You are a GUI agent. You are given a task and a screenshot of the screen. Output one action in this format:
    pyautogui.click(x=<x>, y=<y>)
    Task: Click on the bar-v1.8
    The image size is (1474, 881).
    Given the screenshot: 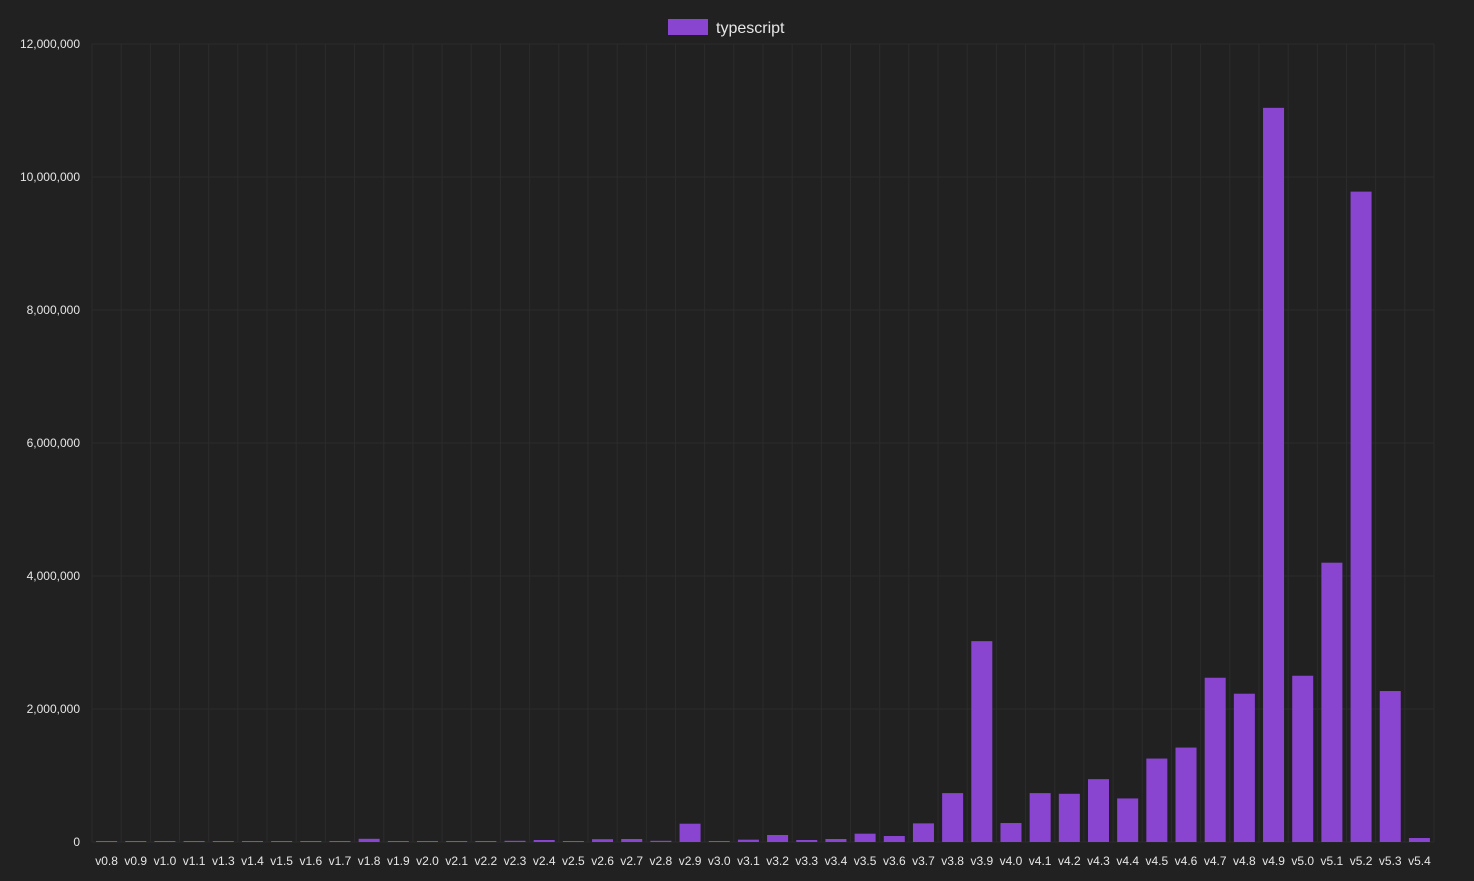 What is the action you would take?
    pyautogui.click(x=369, y=840)
    